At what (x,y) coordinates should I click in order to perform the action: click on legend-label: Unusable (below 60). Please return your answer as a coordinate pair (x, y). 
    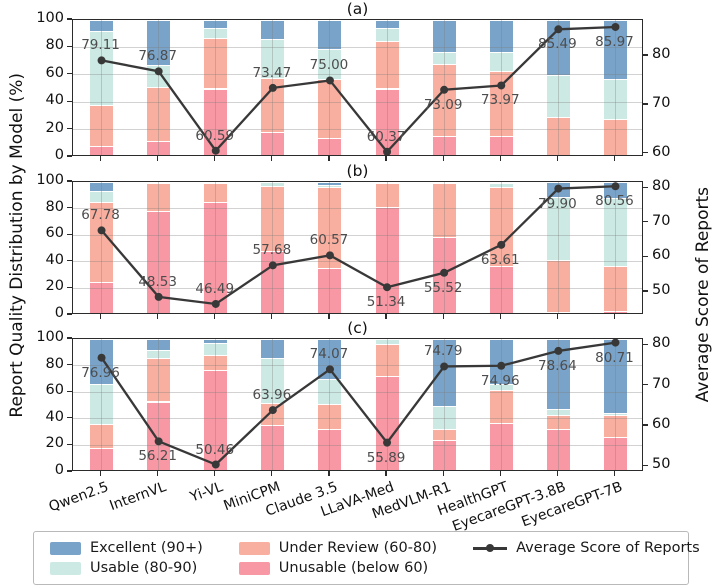
    Looking at the image, I should click on (353, 568).